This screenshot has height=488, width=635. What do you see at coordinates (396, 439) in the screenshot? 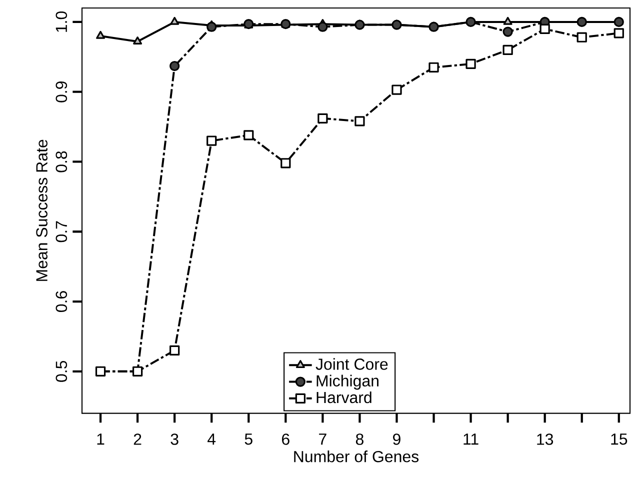
I see `x-tick-label: 9` at bounding box center [396, 439].